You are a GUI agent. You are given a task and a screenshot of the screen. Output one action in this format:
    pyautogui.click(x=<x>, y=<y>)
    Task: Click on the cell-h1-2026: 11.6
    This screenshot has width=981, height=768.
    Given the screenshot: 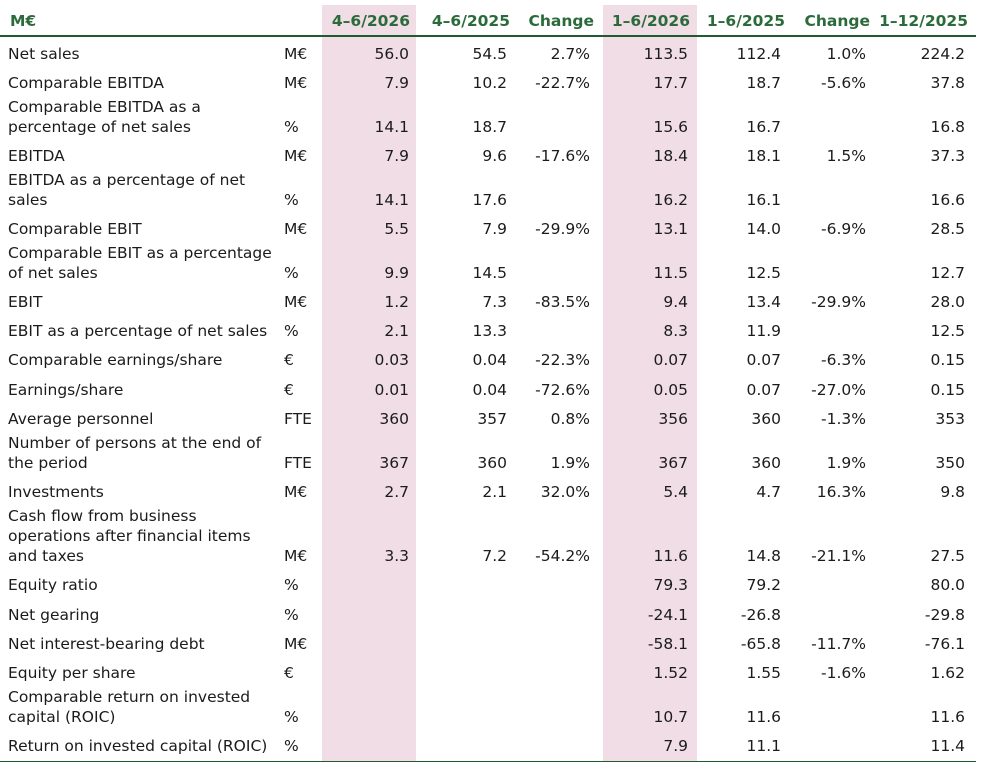 What is the action you would take?
    pyautogui.click(x=670, y=556)
    